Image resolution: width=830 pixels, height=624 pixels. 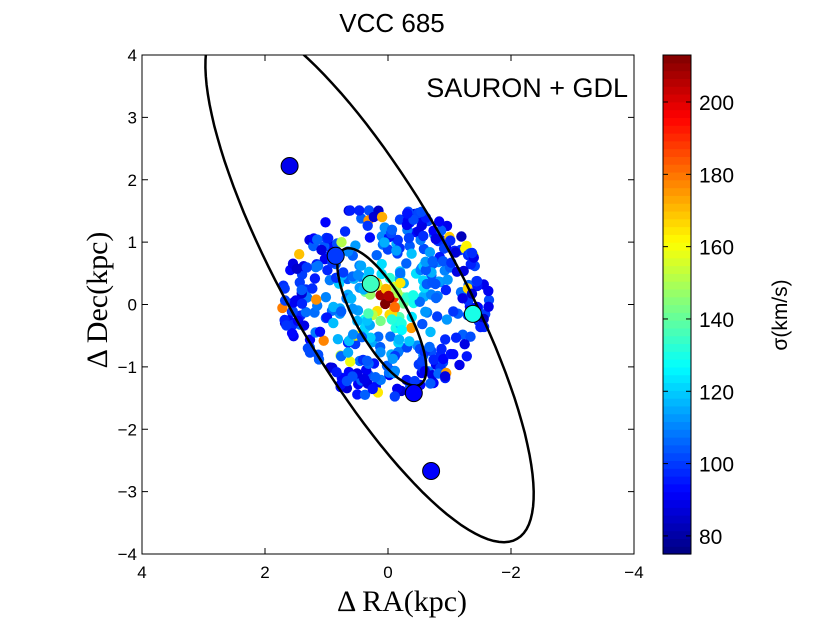 I want to click on colorbar-tick-label: 100, so click(x=716, y=465).